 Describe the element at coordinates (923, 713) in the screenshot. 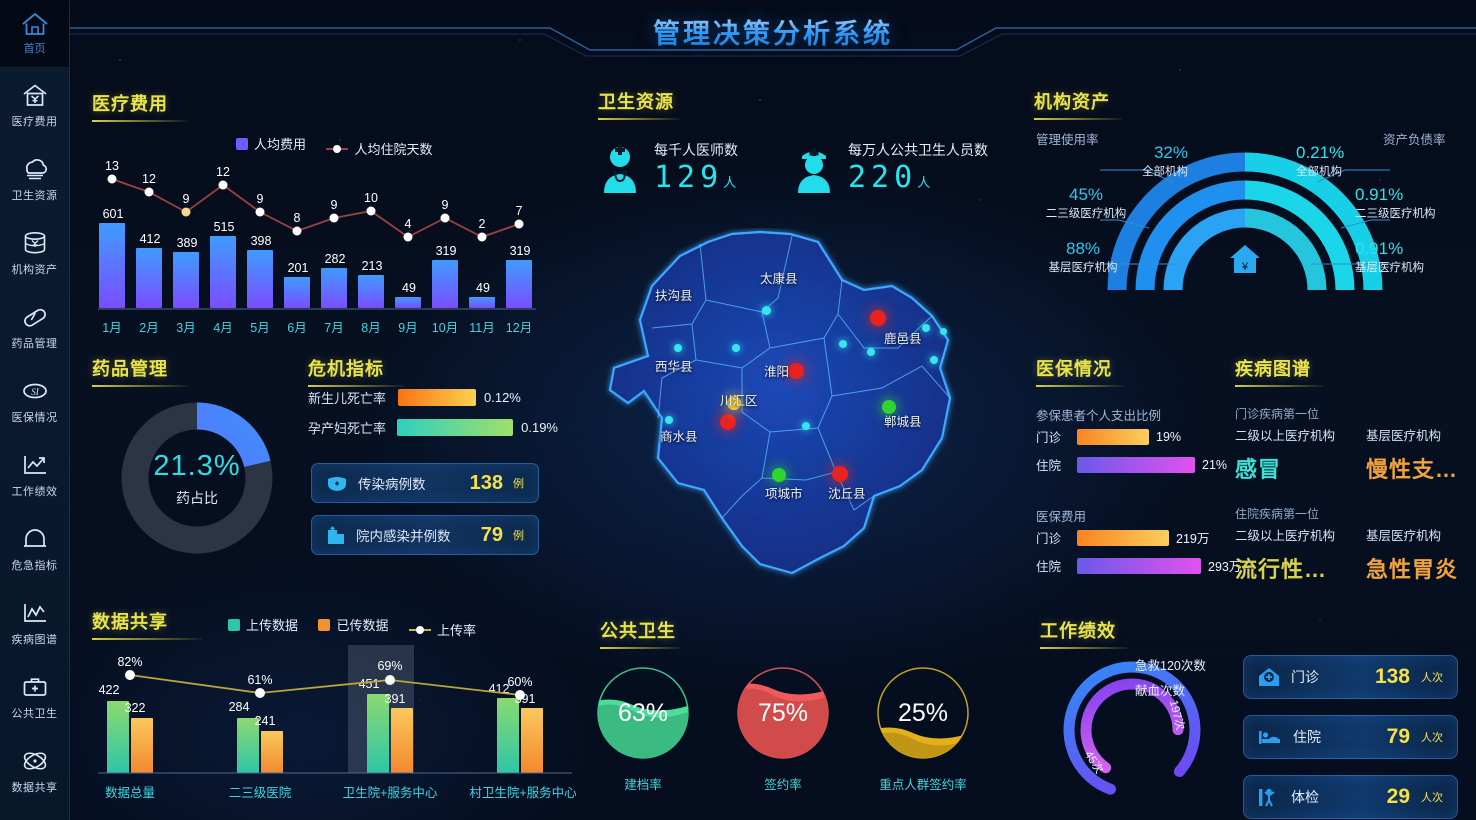

I see `liquid-fill-icon: 25%` at that location.